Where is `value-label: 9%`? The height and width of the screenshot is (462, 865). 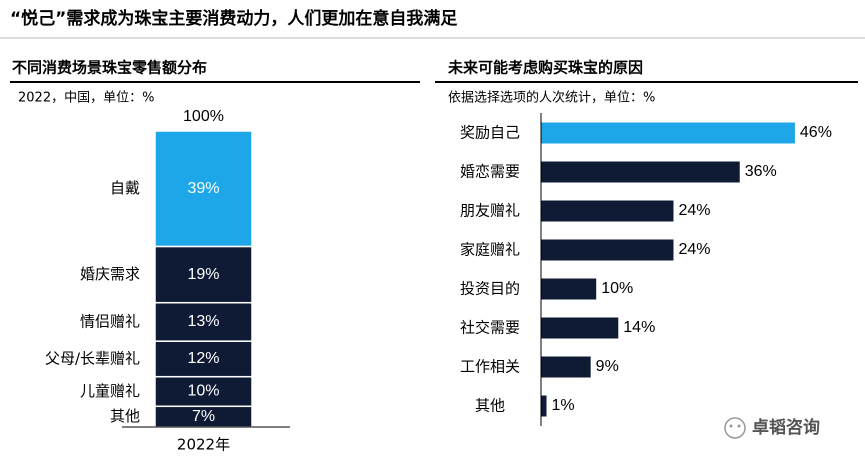 value-label: 9% is located at coordinates (607, 366).